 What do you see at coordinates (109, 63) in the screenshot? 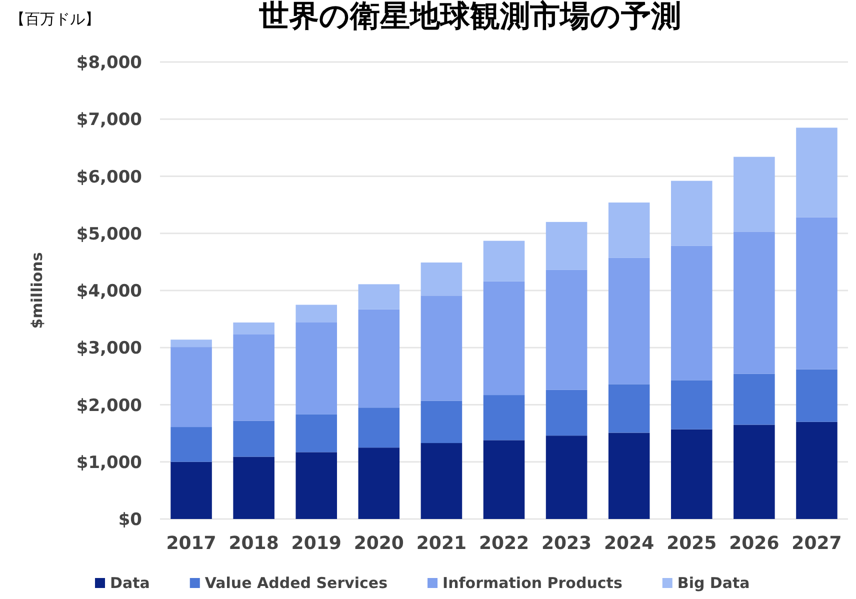
I see `y-tick-label: $8,000` at bounding box center [109, 63].